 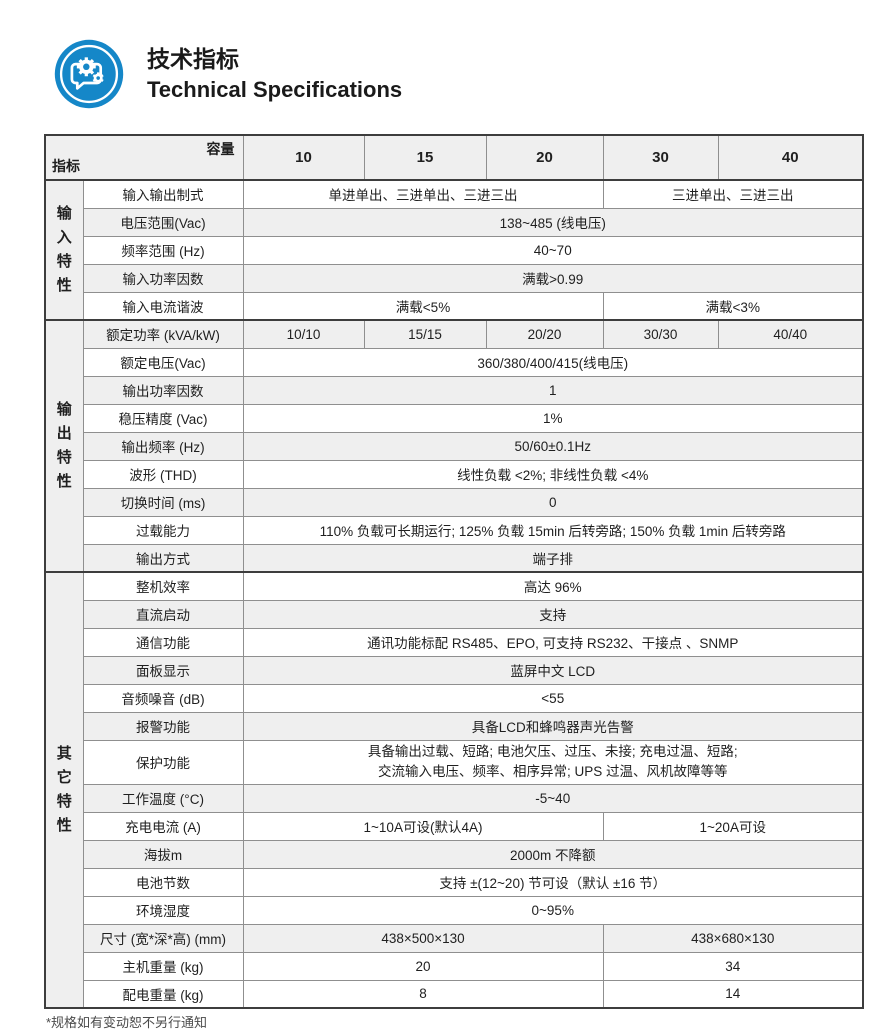 What do you see at coordinates (193, 58) in the screenshot?
I see `page-title-zh: 技术指标` at bounding box center [193, 58].